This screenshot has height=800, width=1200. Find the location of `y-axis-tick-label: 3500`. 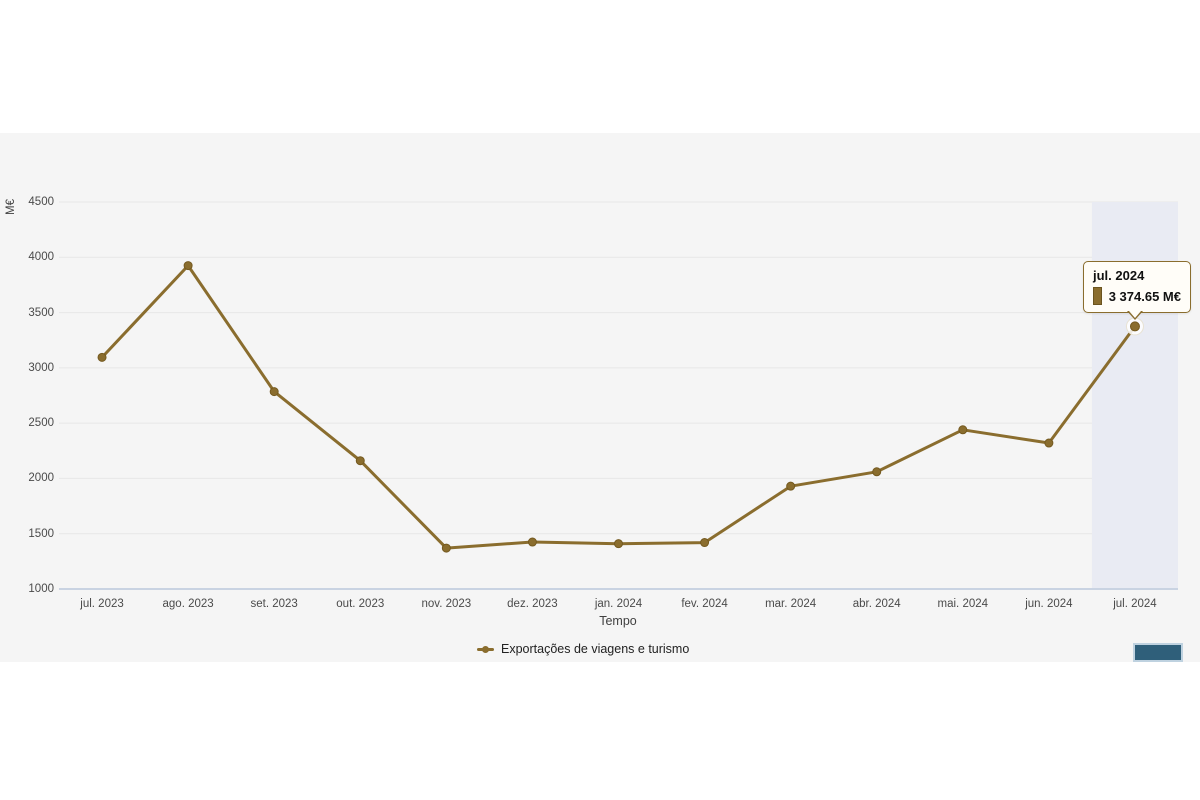

y-axis-tick-label: 3500 is located at coordinates (41, 312).